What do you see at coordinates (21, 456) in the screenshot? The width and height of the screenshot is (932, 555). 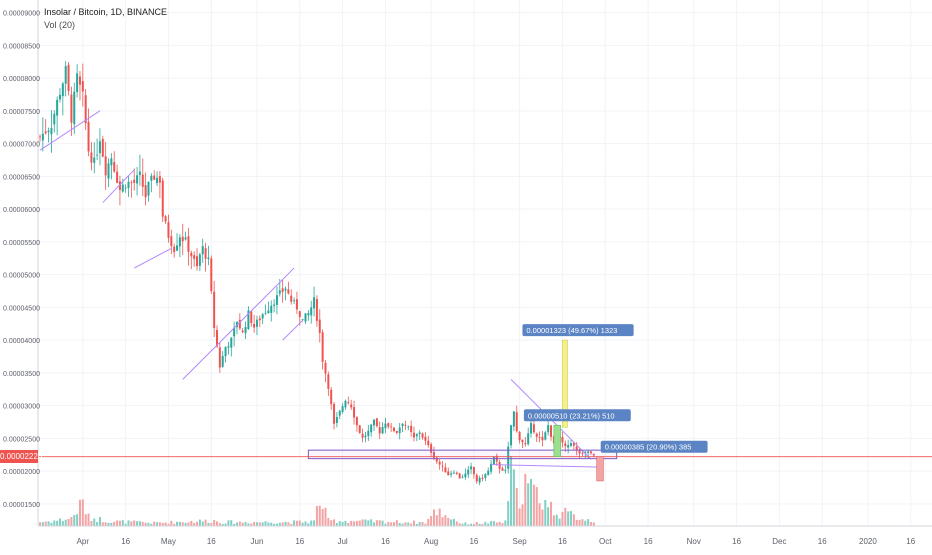 I see `current-price-label: 0.00002220` at bounding box center [21, 456].